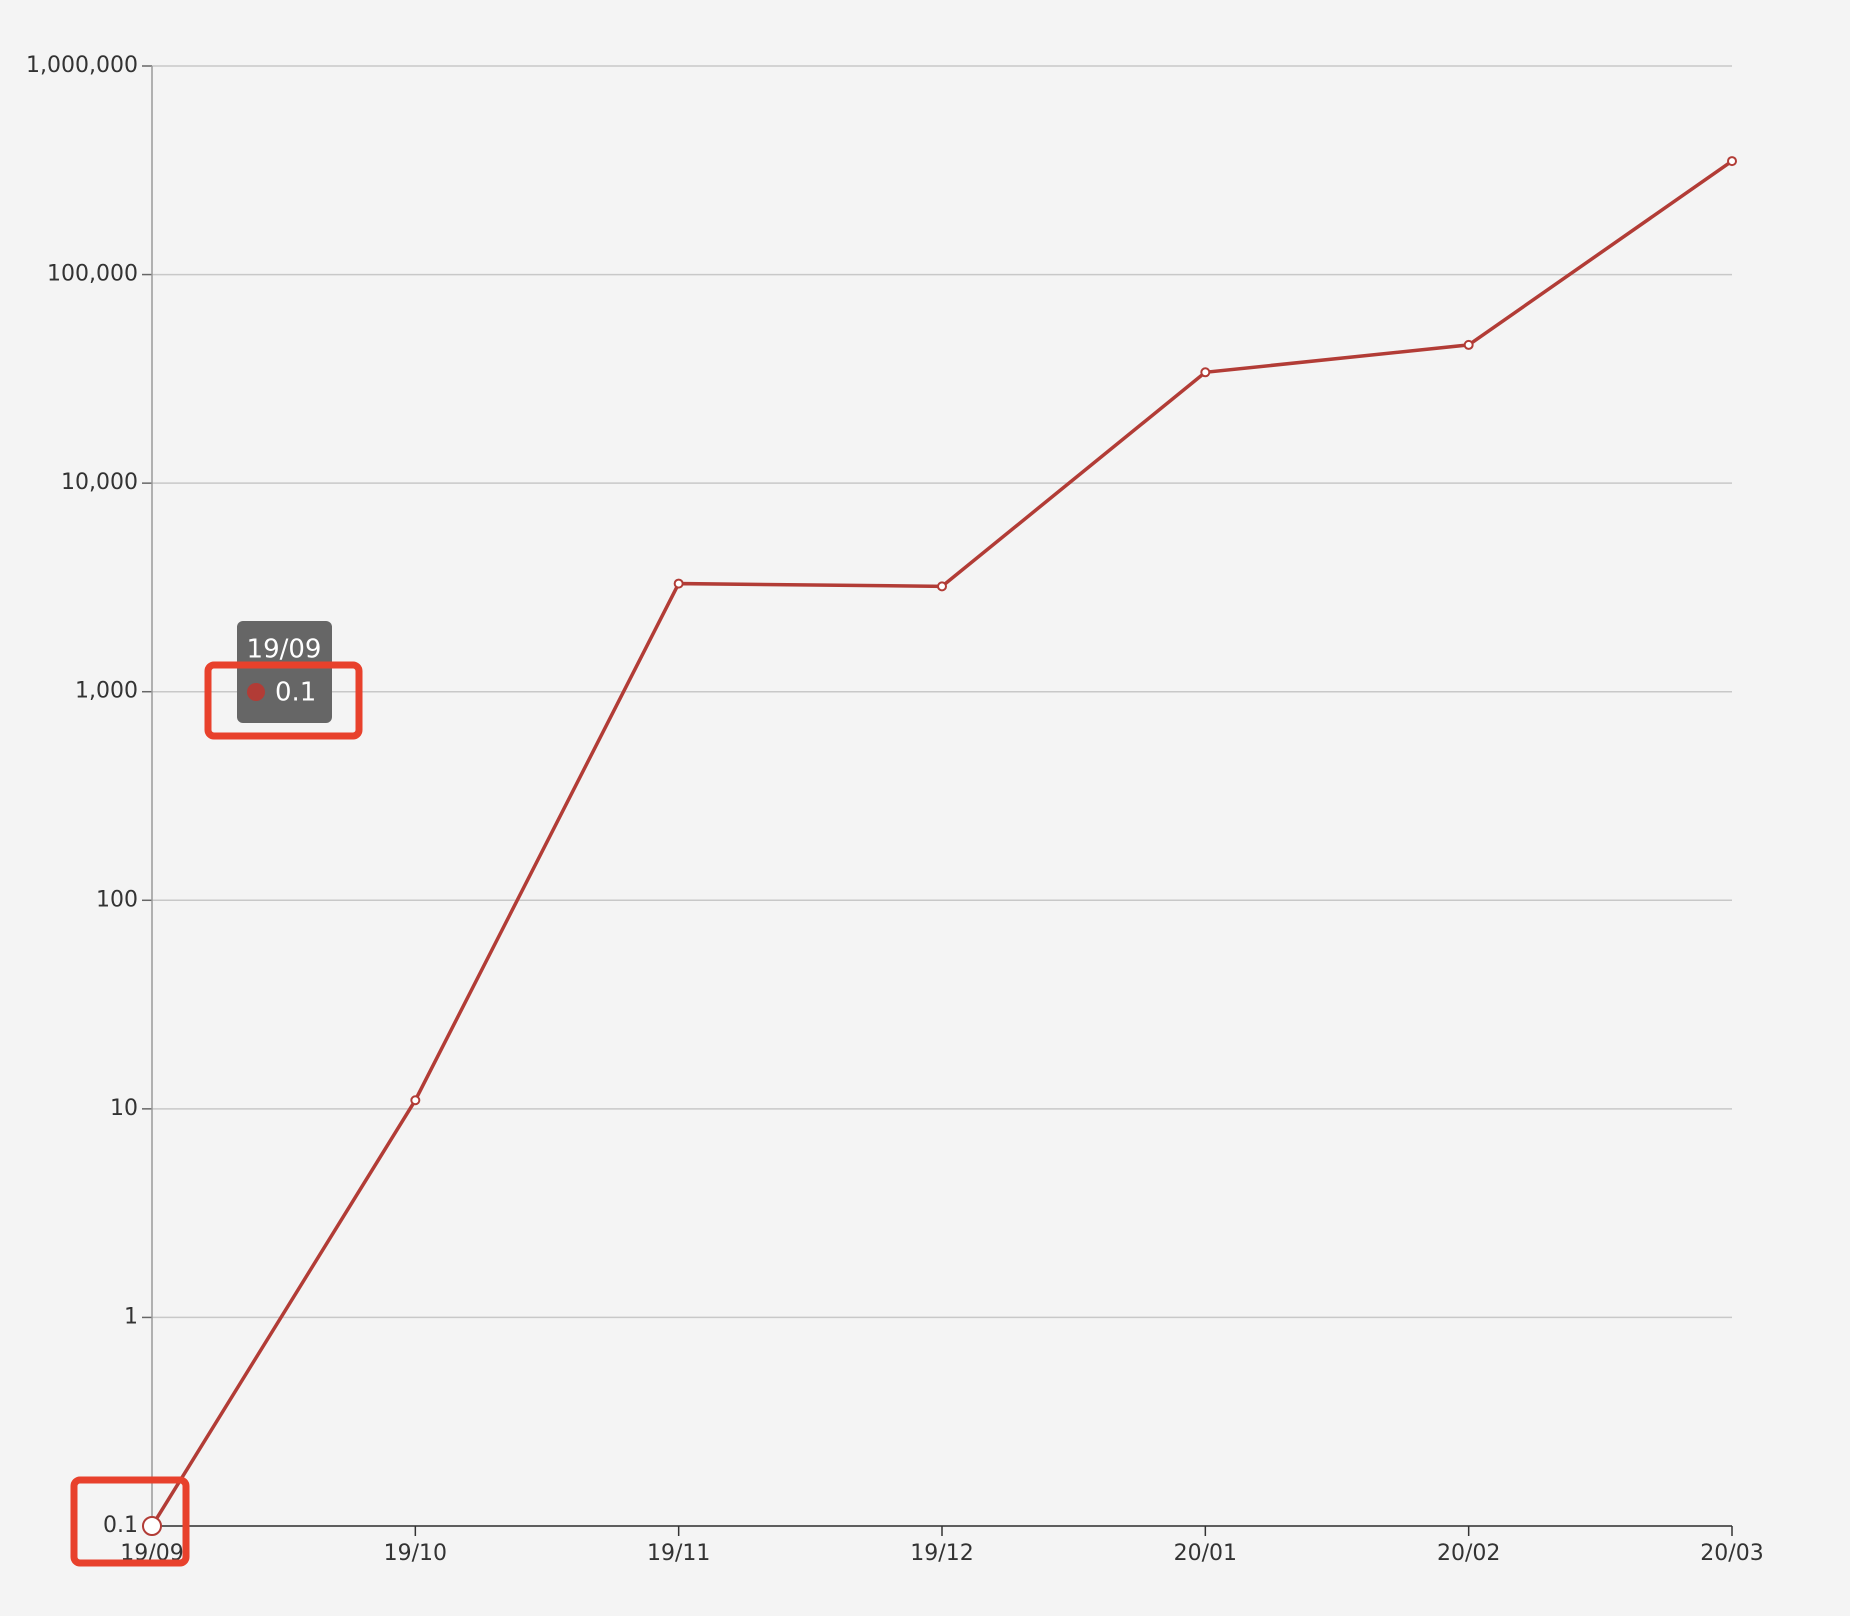  Describe the element at coordinates (99, 482) in the screenshot. I see `y-tick-label: 10,000` at that location.